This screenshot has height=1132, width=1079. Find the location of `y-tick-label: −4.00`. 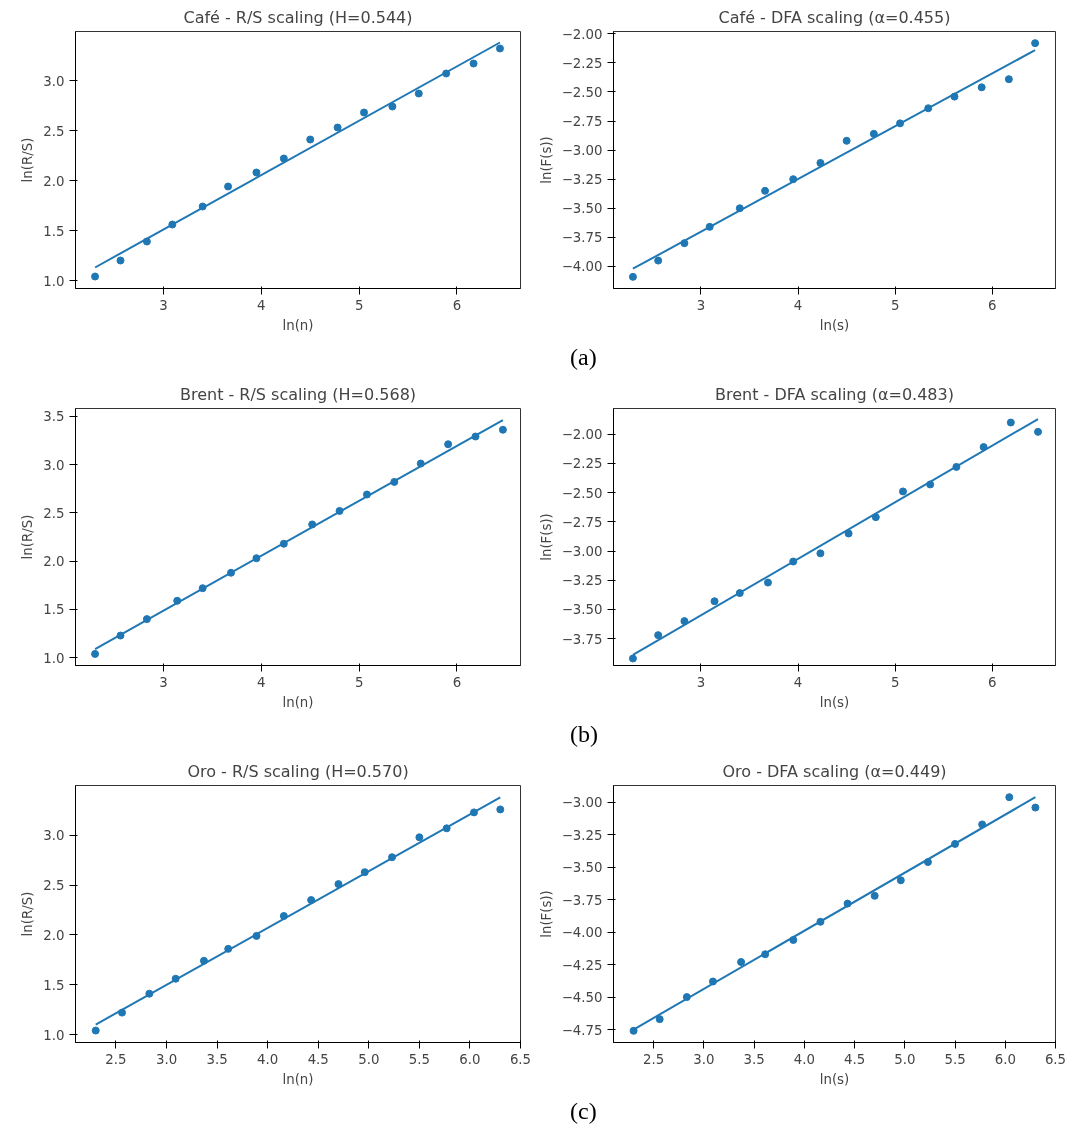

y-tick-label: −4.00 is located at coordinates (582, 933).